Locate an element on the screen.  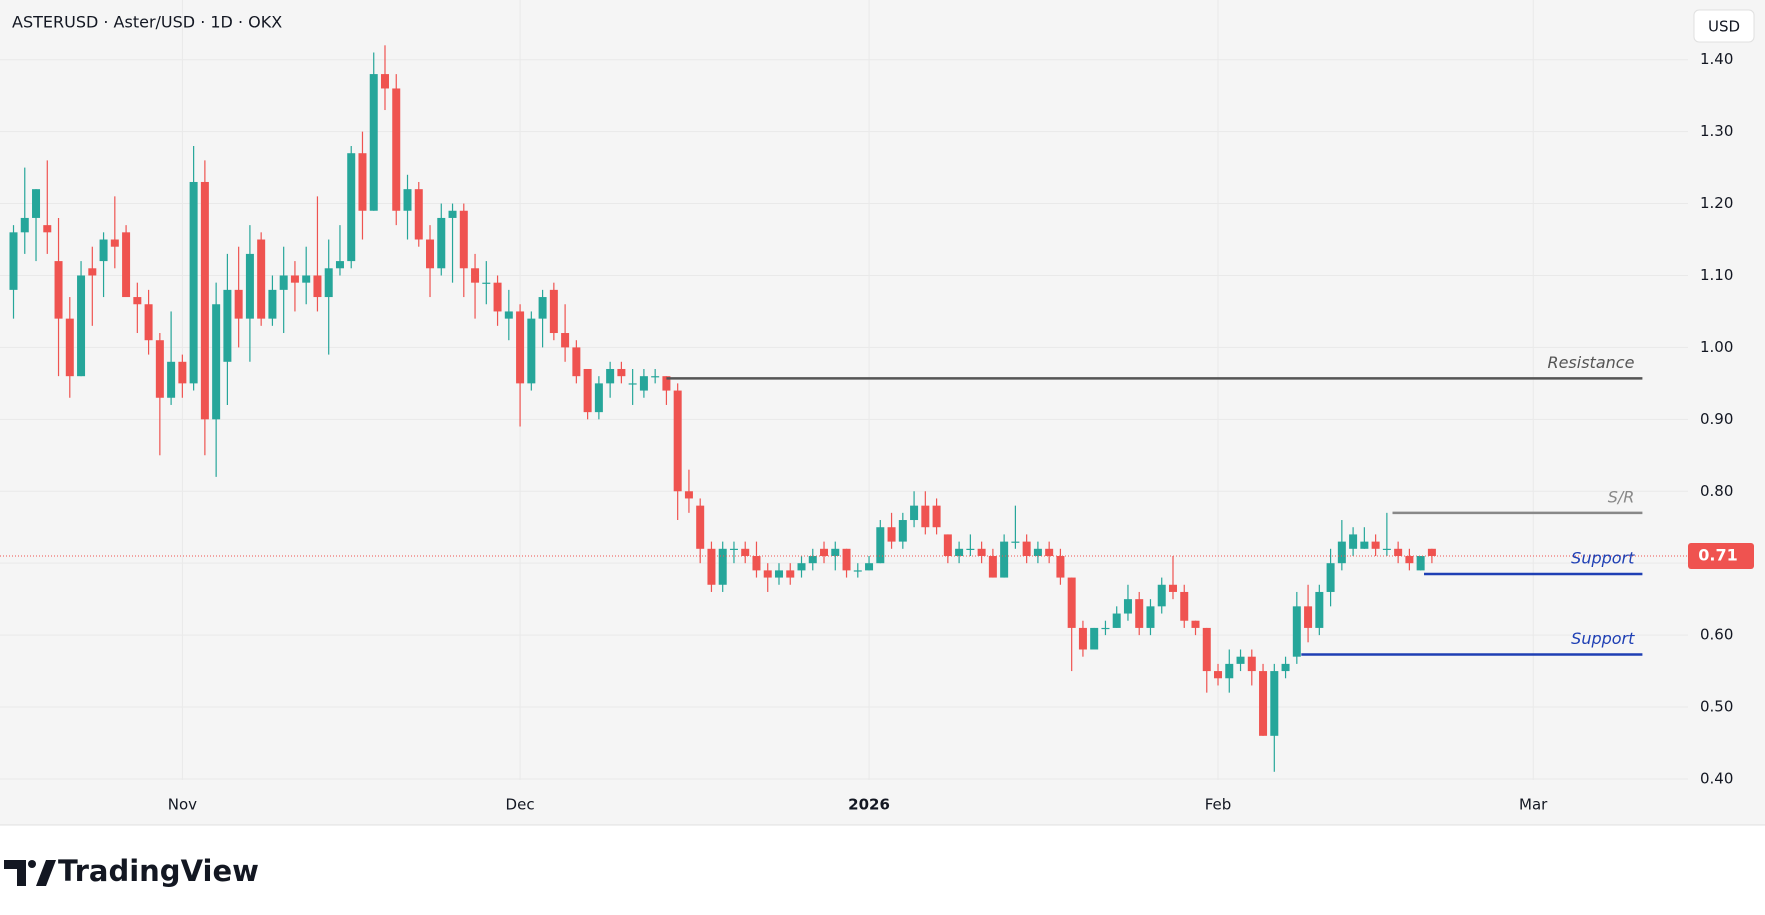
y-tick-label: 1.40 is located at coordinates (1716, 59).